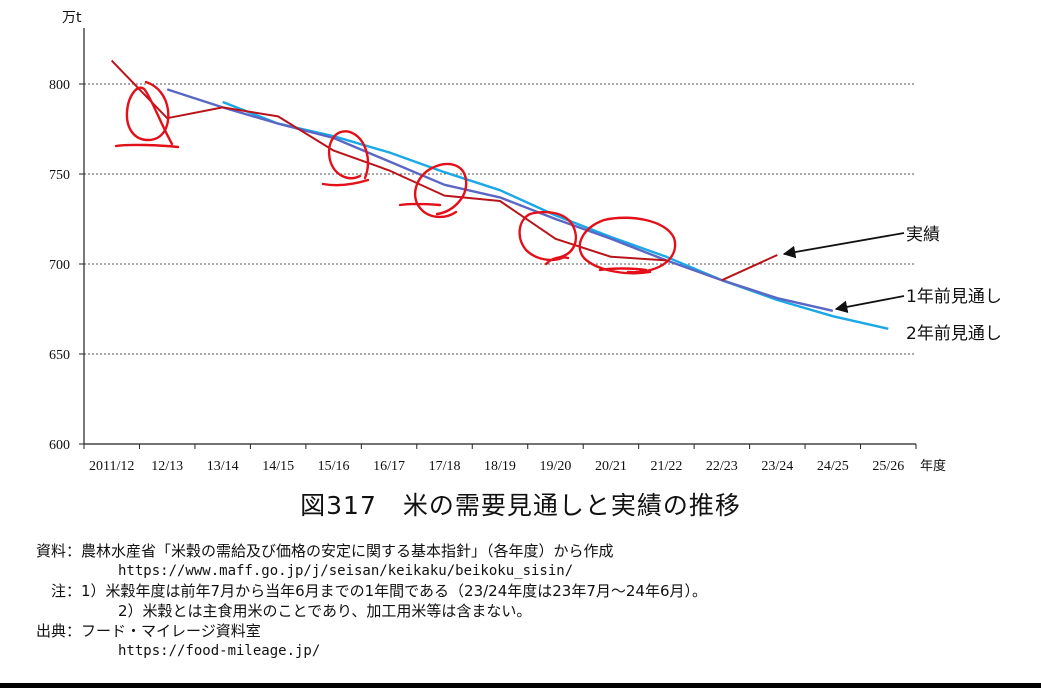 The width and height of the screenshot is (1041, 688). I want to click on x-tick-label: 18/19, so click(500, 466).